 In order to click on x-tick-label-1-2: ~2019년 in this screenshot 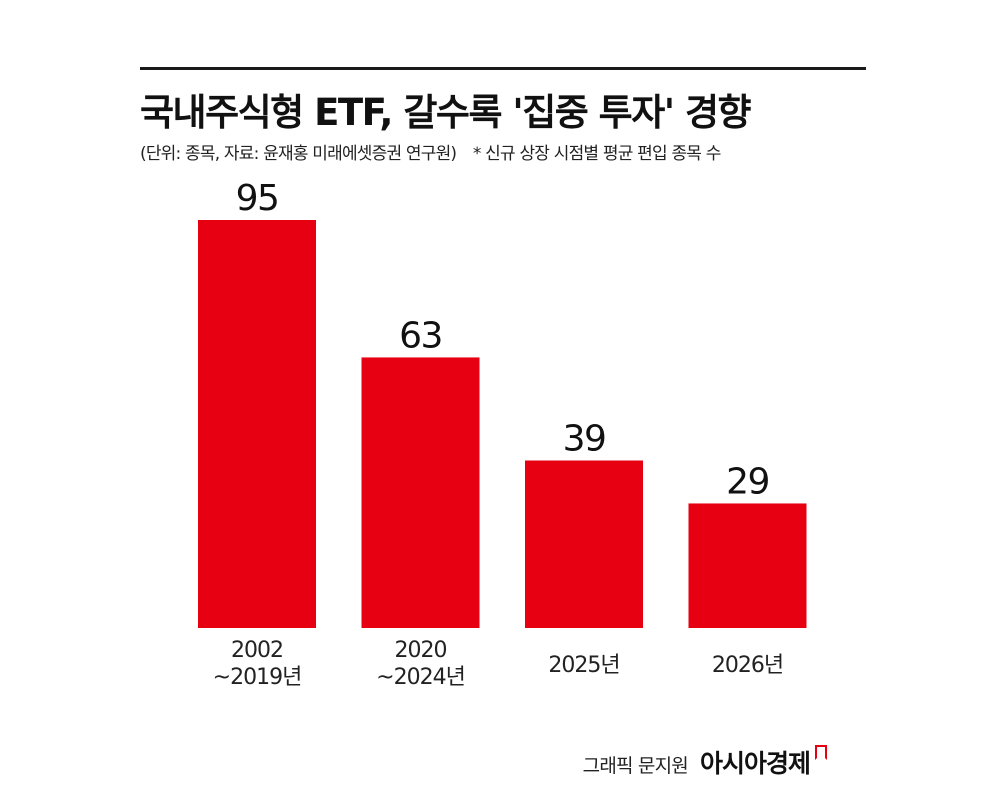, I will do `click(257, 677)`.